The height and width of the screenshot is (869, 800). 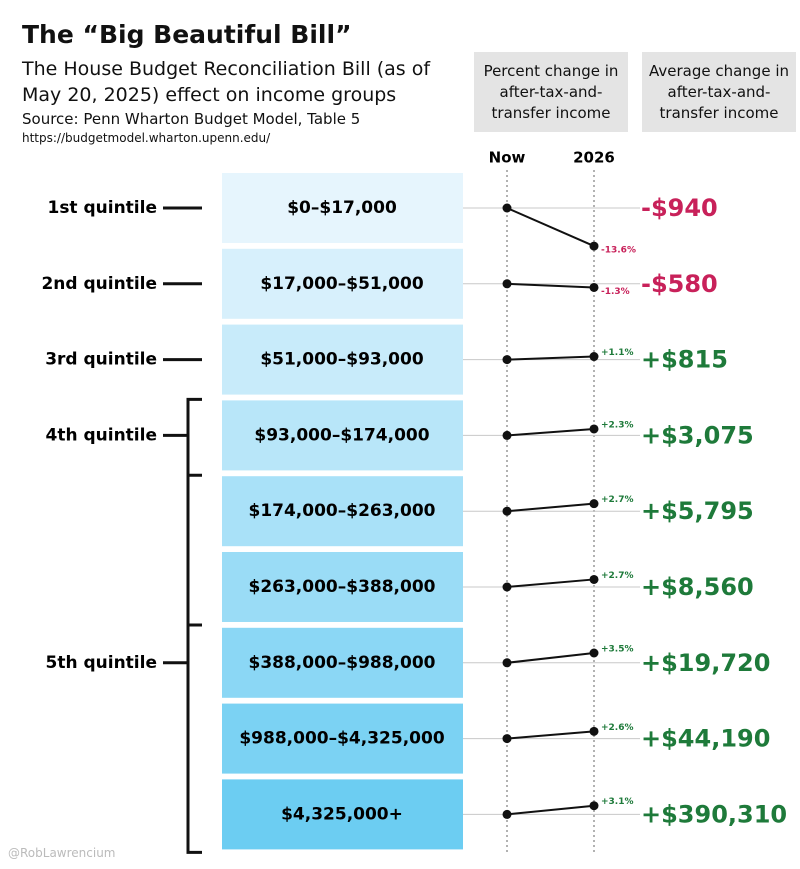 I want to click on url: https://budgetmodel.wharton.upenn.edu/, so click(x=146, y=138).